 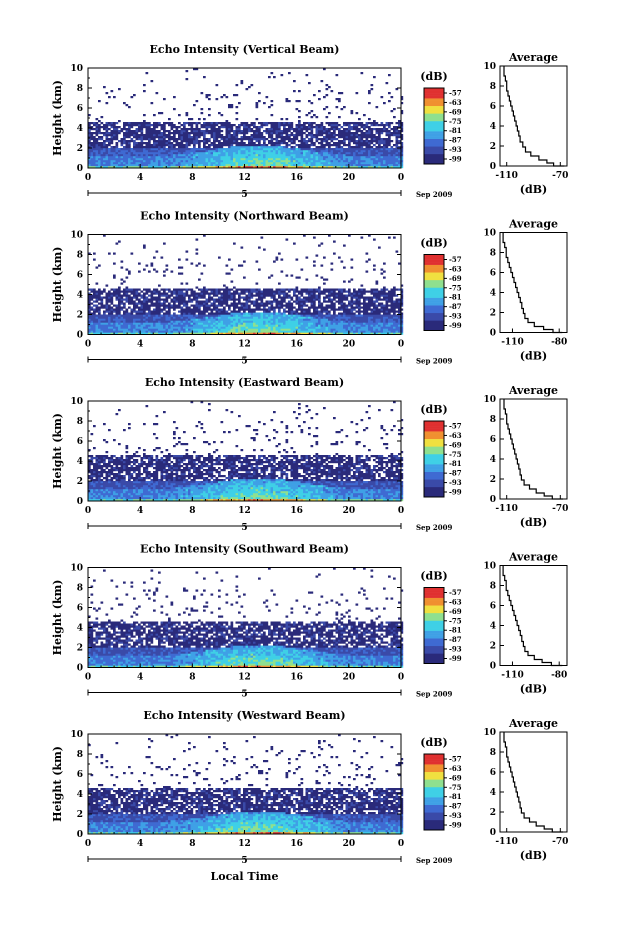 What do you see at coordinates (244, 549) in the screenshot?
I see `panel-title: Echo Intensity (Southward Beam)` at bounding box center [244, 549].